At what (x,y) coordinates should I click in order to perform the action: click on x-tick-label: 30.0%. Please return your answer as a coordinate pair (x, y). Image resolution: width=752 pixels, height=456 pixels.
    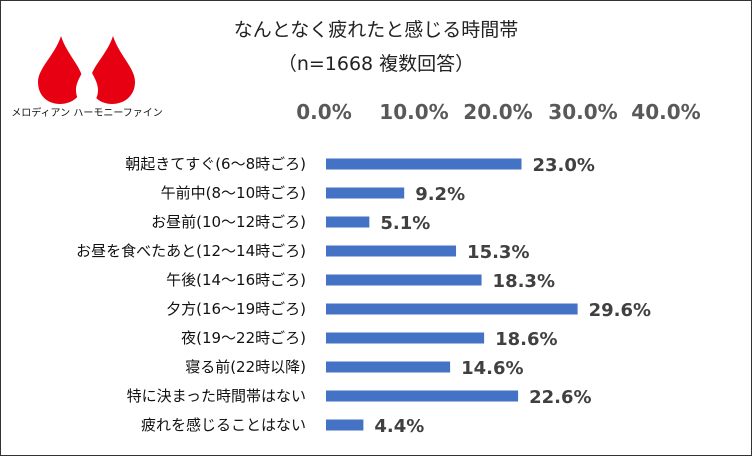
    Looking at the image, I should click on (582, 112).